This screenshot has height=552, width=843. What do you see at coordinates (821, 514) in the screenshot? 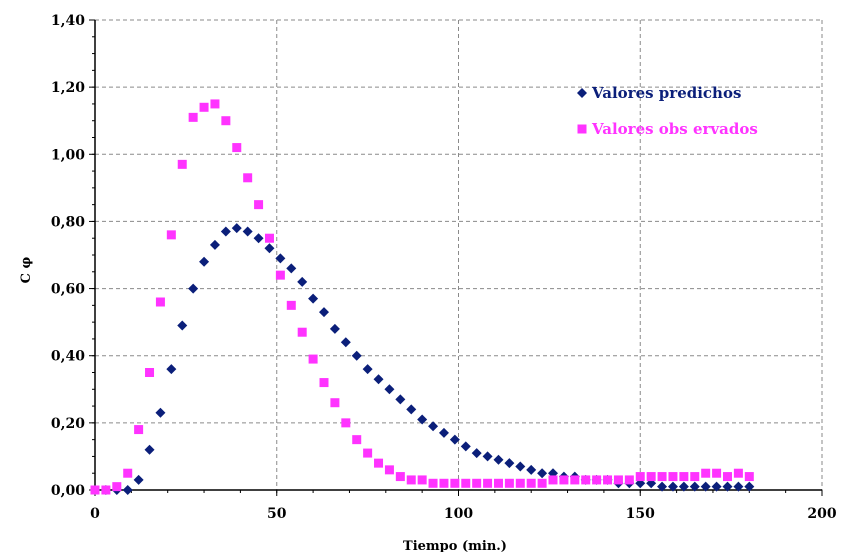
I see `x-tick-label: 200` at bounding box center [821, 514].